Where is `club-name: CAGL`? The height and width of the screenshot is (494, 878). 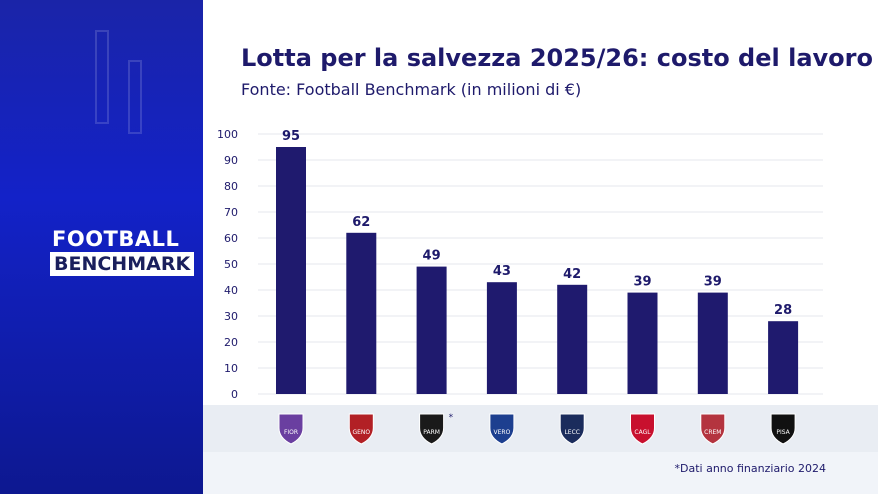
club-name: CAGL is located at coordinates (642, 432).